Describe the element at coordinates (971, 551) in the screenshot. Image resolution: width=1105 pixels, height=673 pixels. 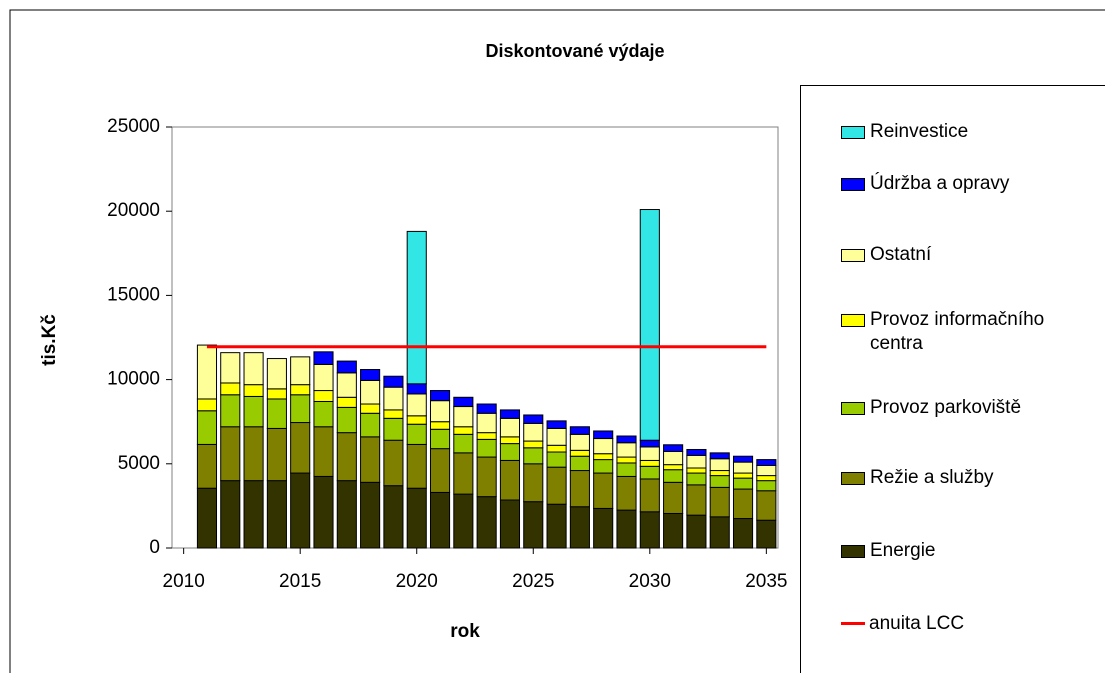
I see `legend-item: Energie` at that location.